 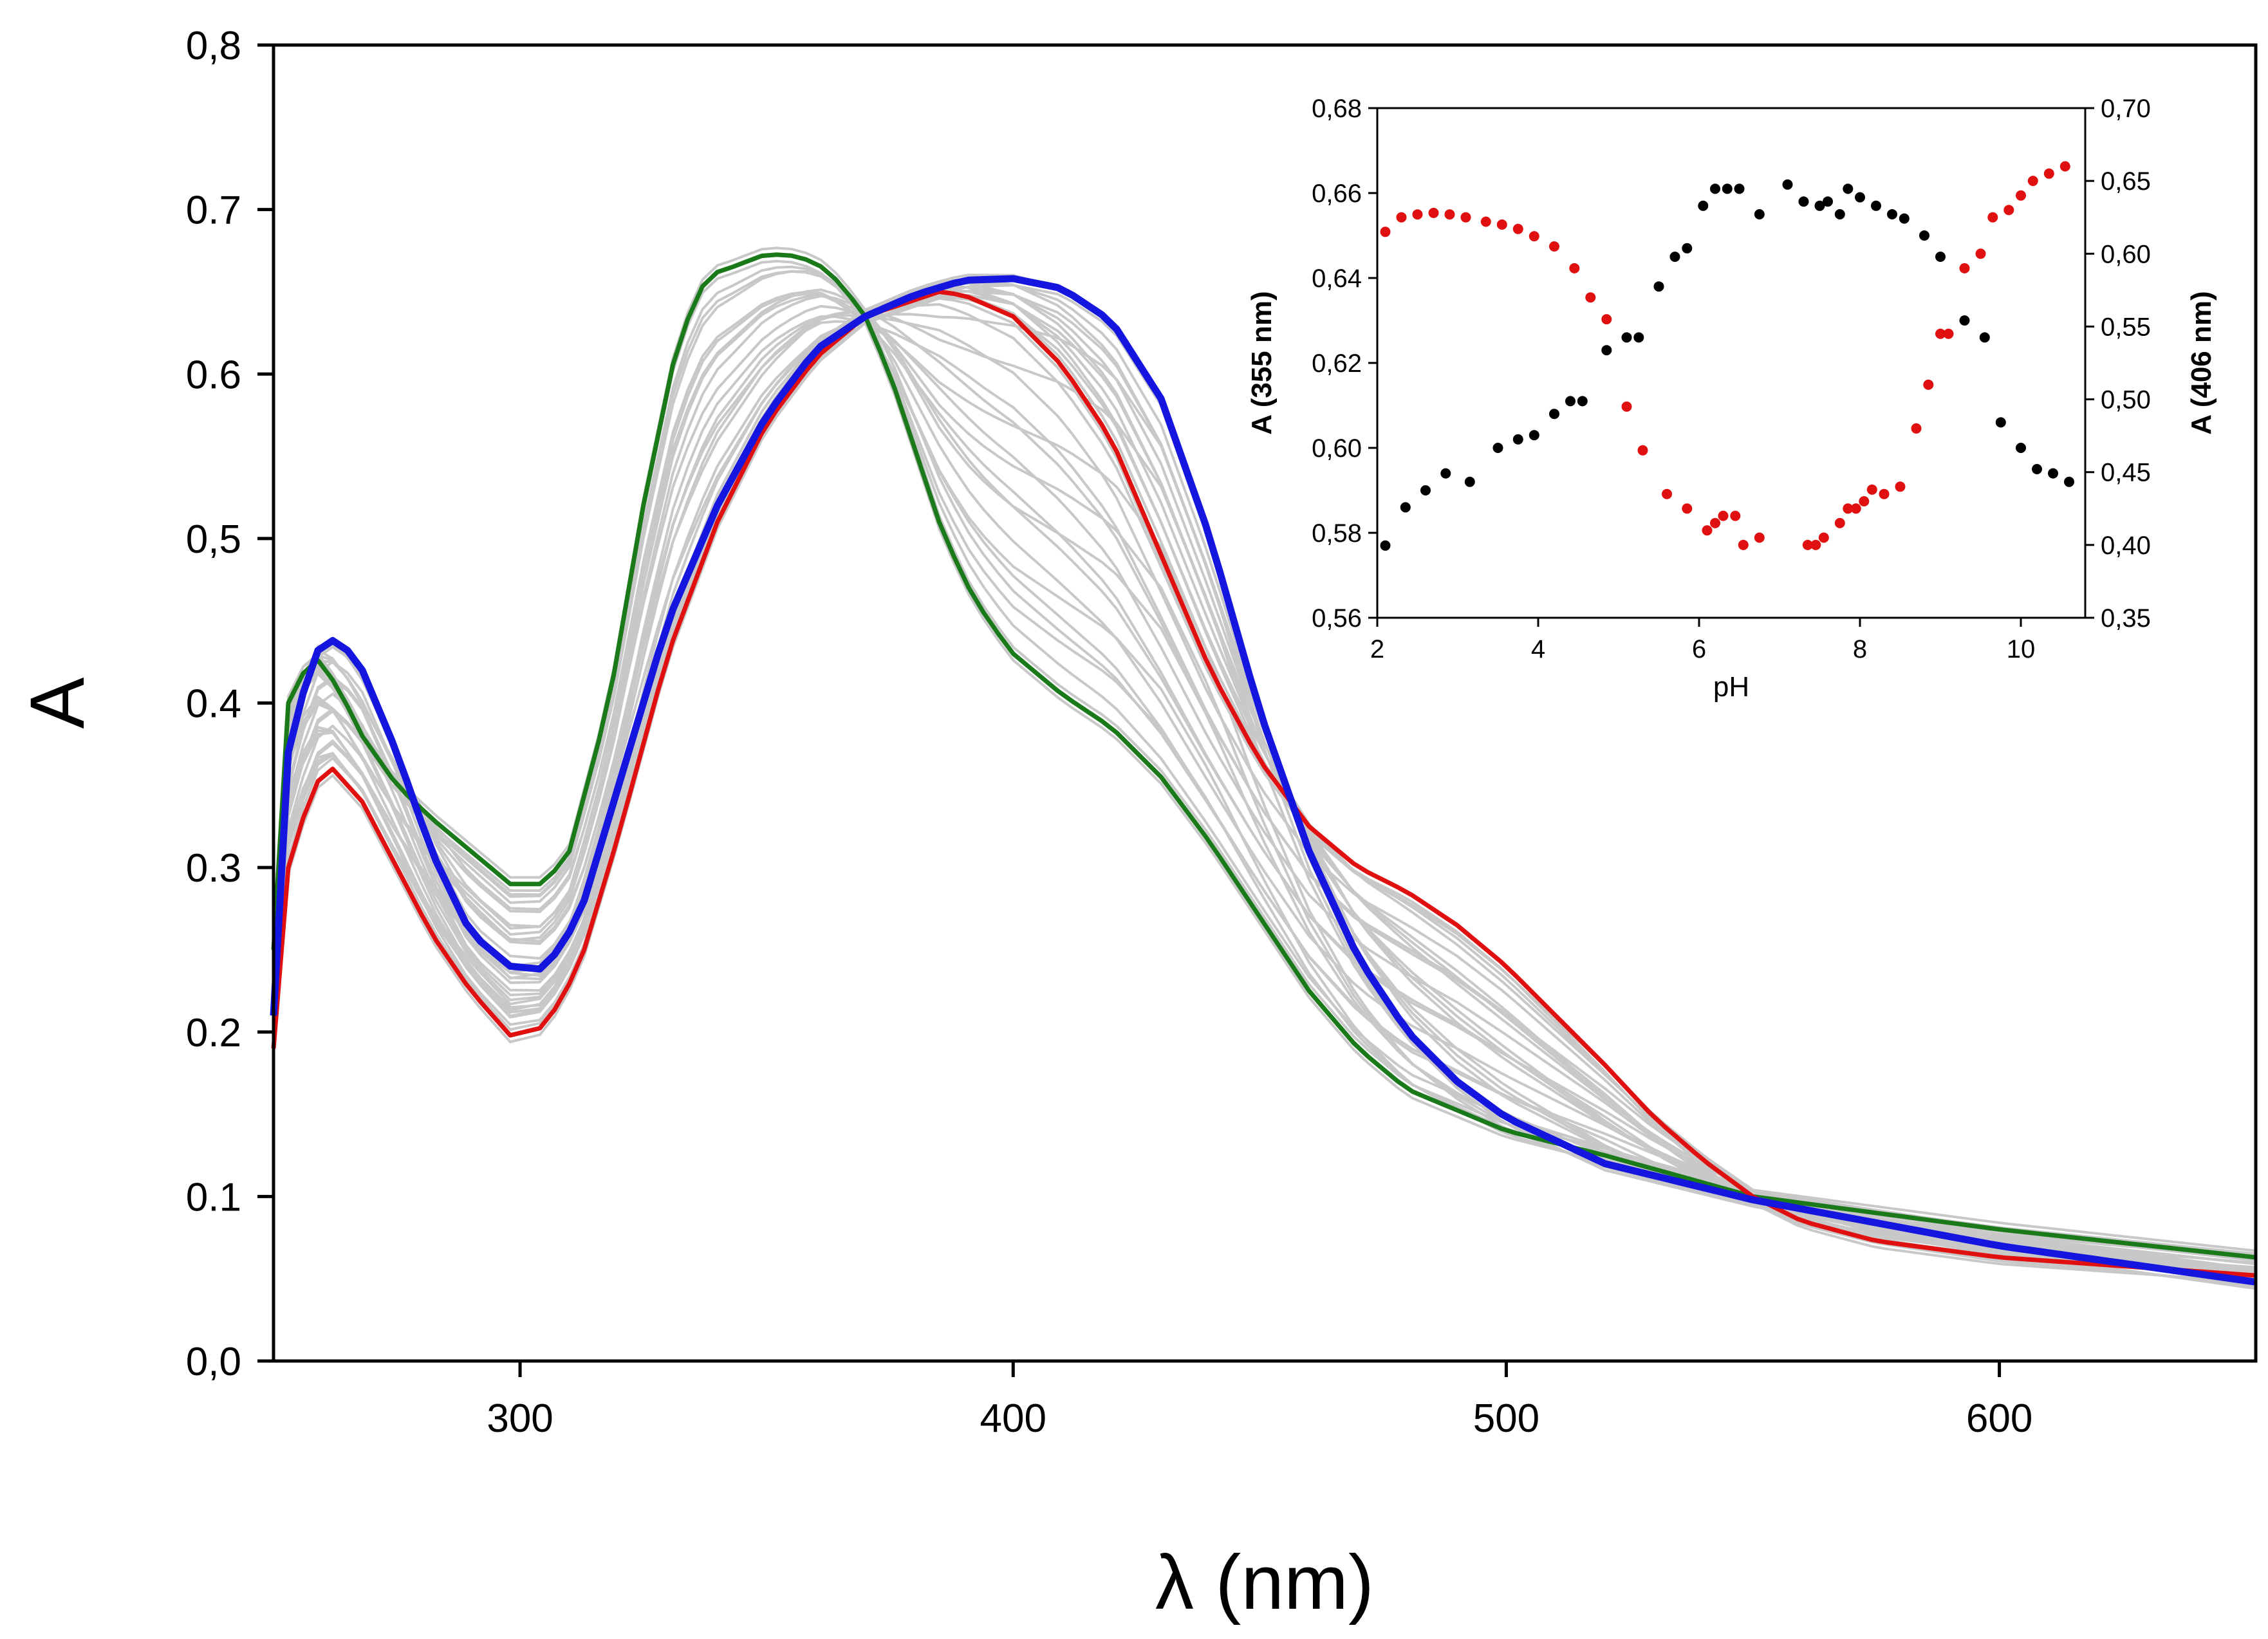 What do you see at coordinates (2126, 254) in the screenshot?
I see `inset-y2-tick-label: 0,60` at bounding box center [2126, 254].